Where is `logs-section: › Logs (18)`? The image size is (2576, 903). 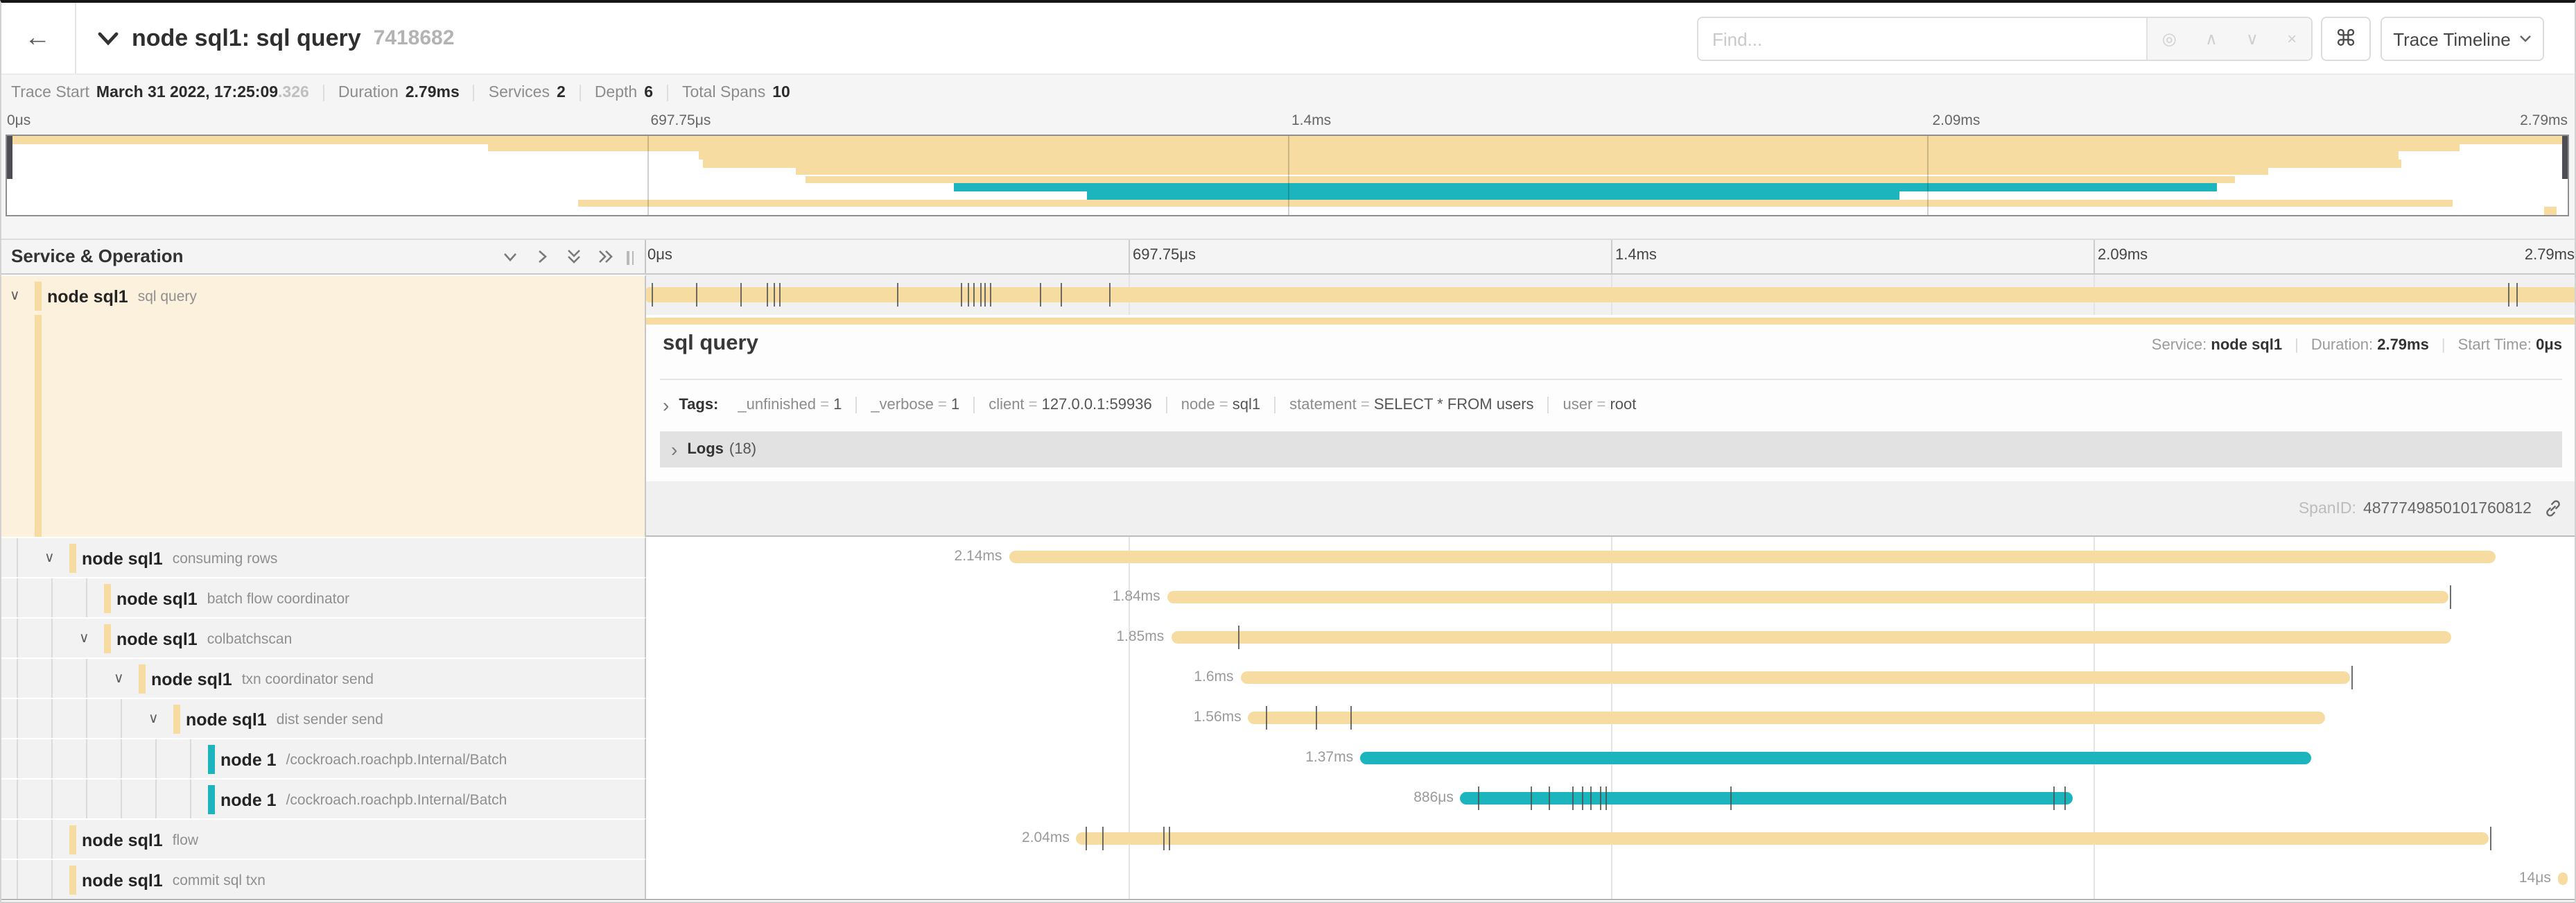
logs-section: › Logs (18) is located at coordinates (1611, 449).